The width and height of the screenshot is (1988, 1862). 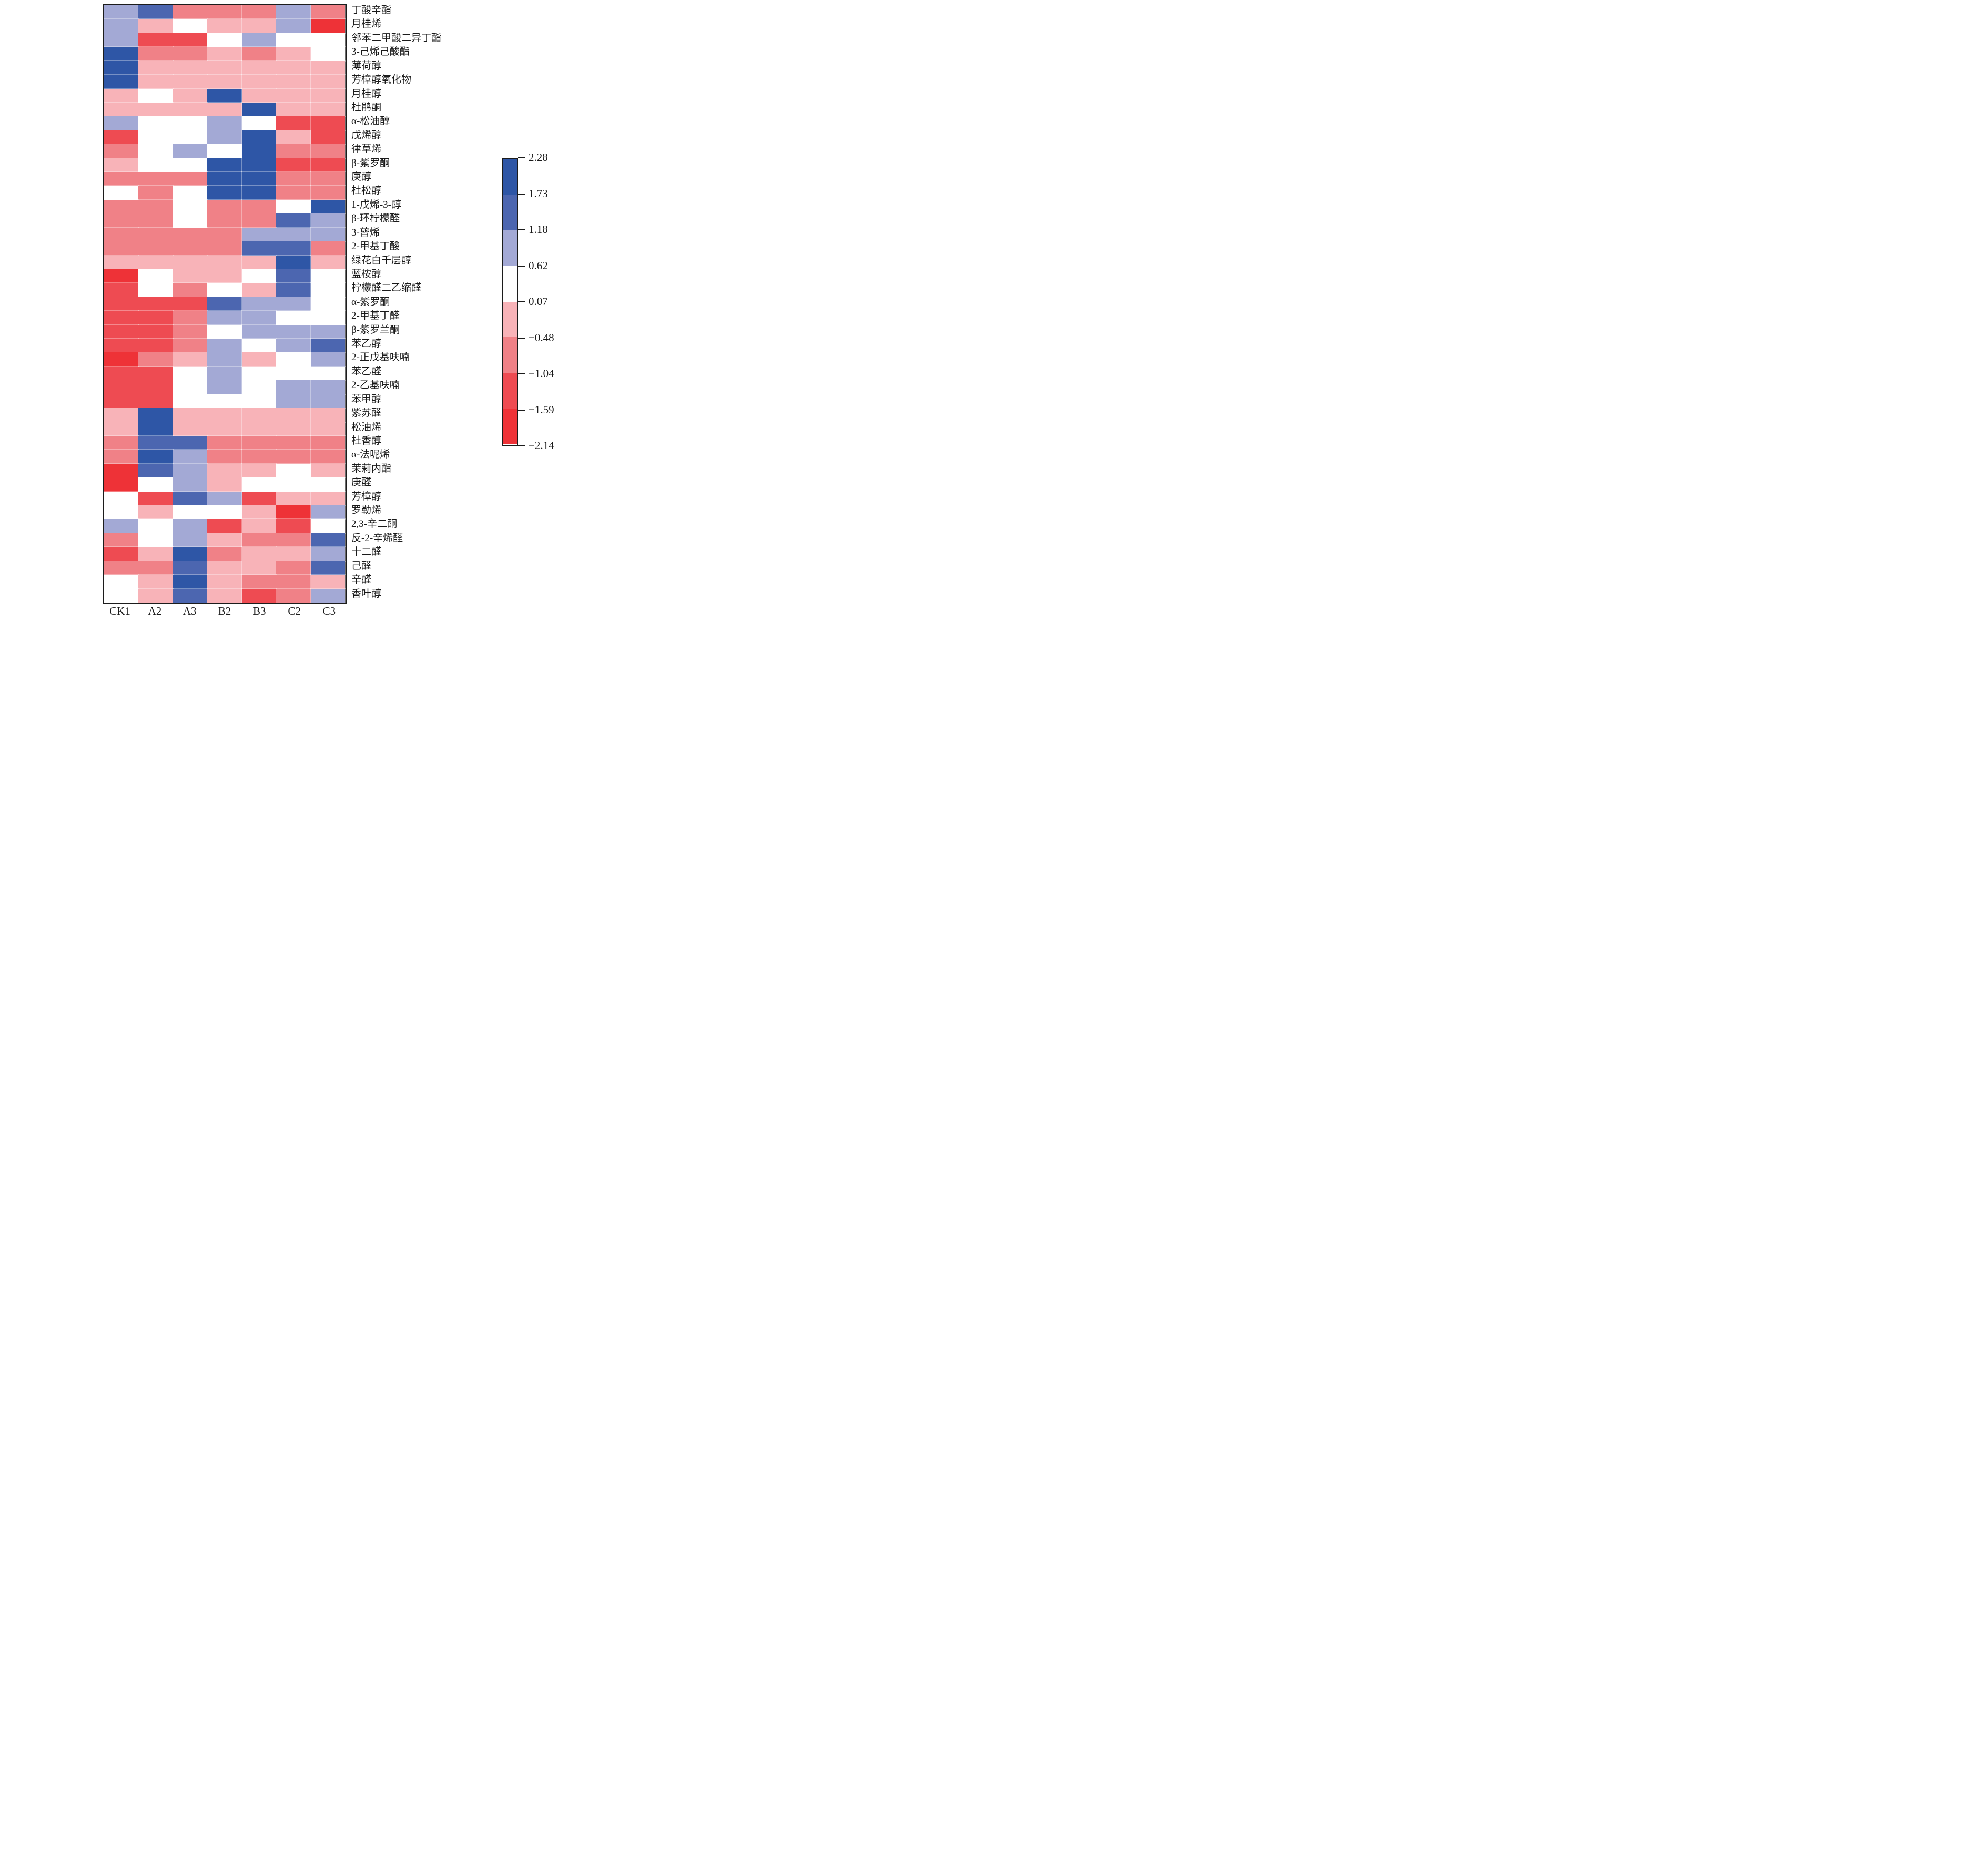 I want to click on column-label: B2, so click(x=224, y=611).